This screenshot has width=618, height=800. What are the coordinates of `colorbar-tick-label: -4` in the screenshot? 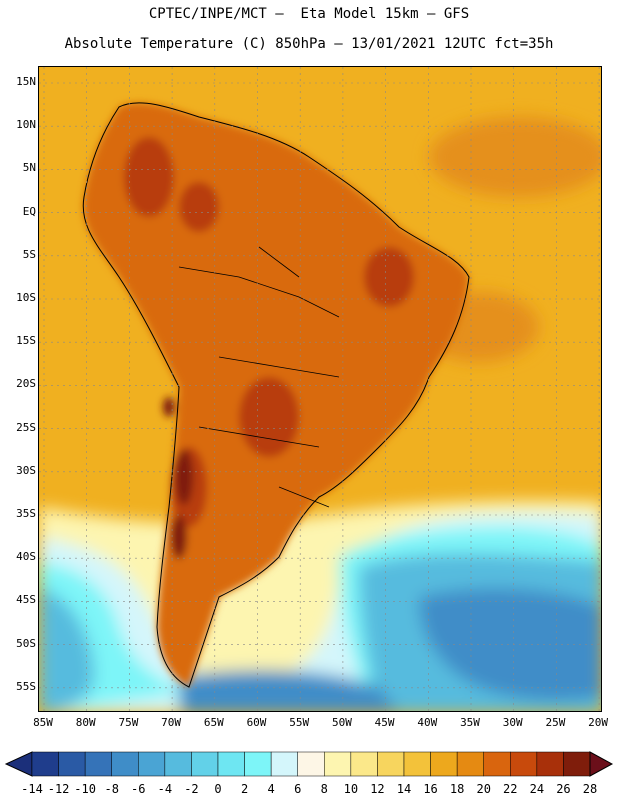 It's located at (165, 789).